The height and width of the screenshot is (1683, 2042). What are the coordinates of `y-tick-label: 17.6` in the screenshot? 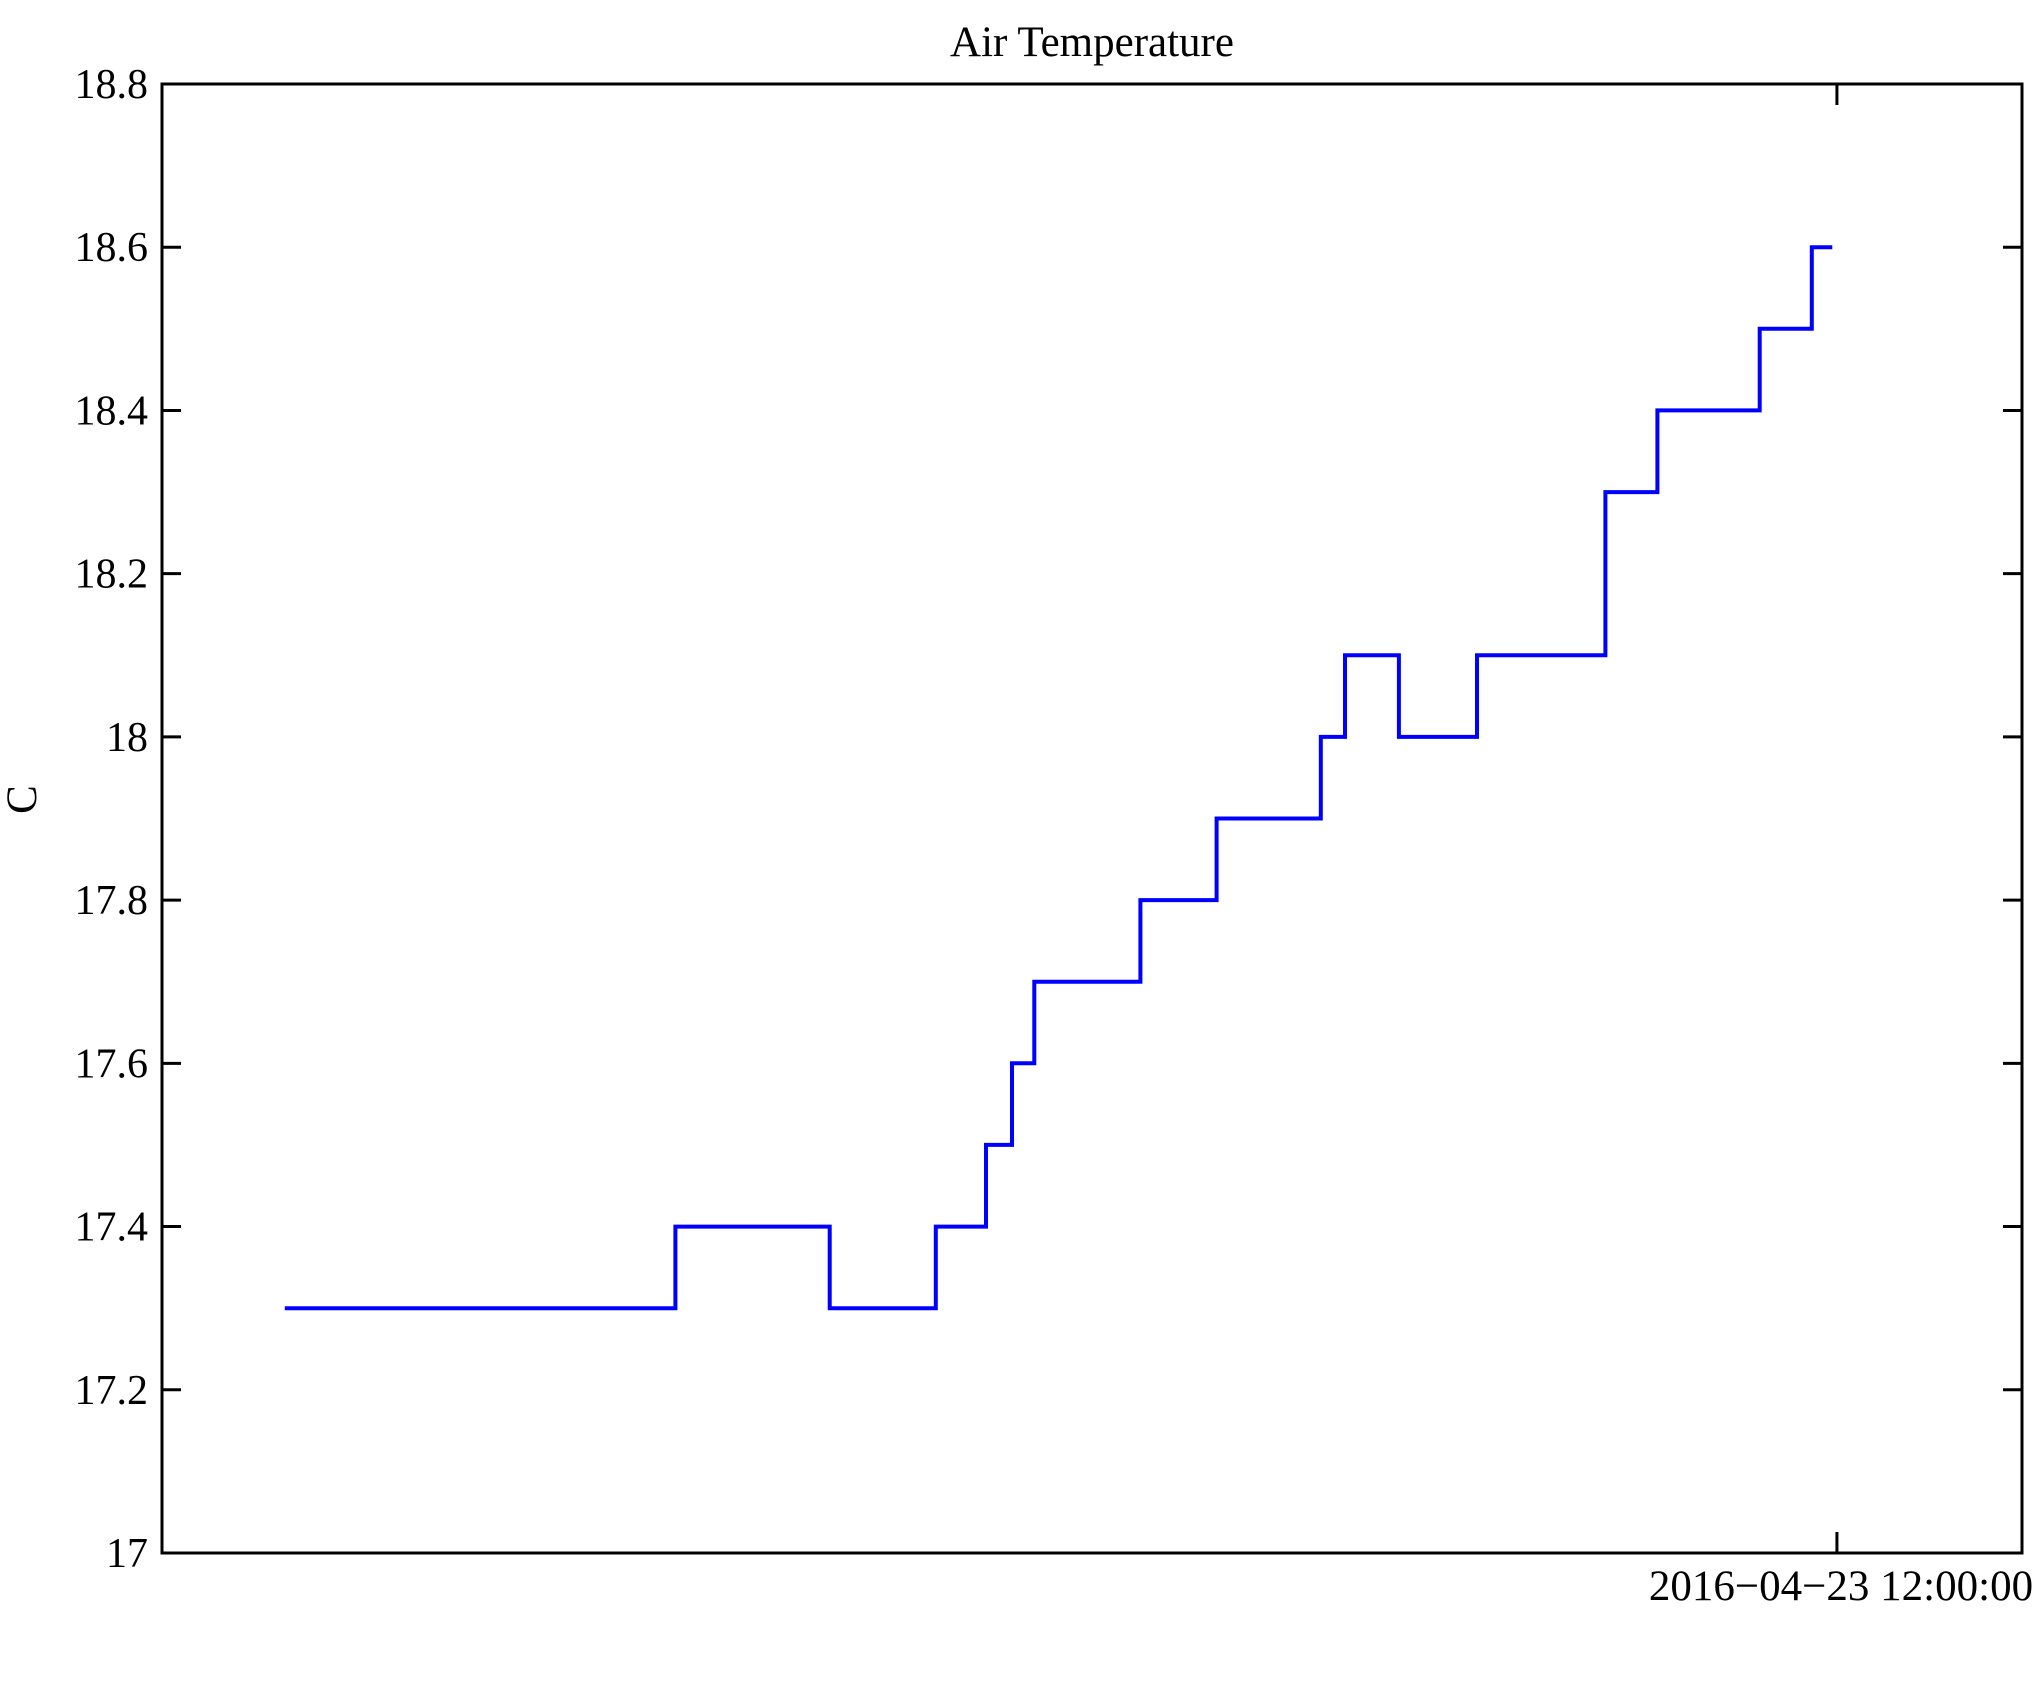 It's located at (112, 1064).